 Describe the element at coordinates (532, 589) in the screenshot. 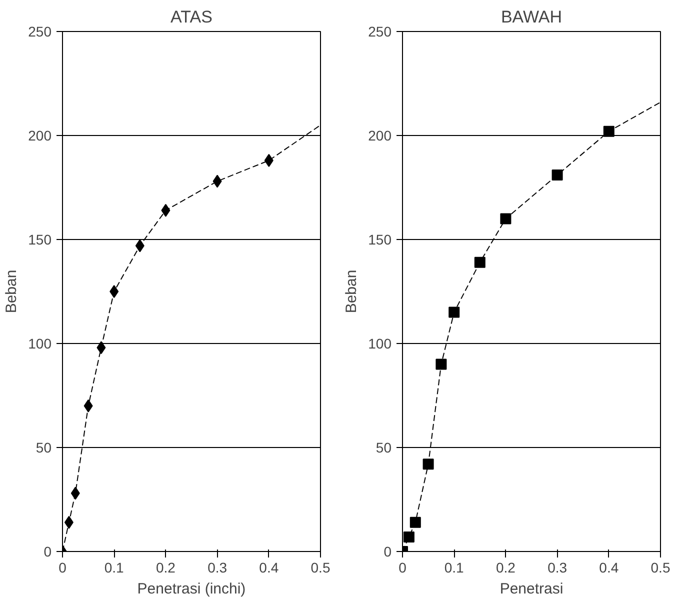

I see `x-axis-title: Penetrasi` at that location.